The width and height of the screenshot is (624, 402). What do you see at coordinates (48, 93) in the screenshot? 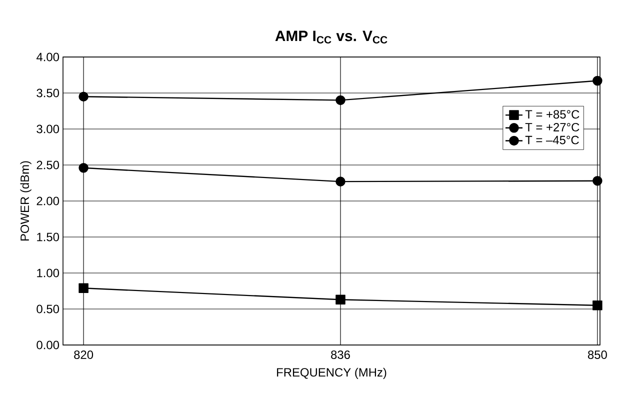
I see `y-tick-label: 3.50` at bounding box center [48, 93].